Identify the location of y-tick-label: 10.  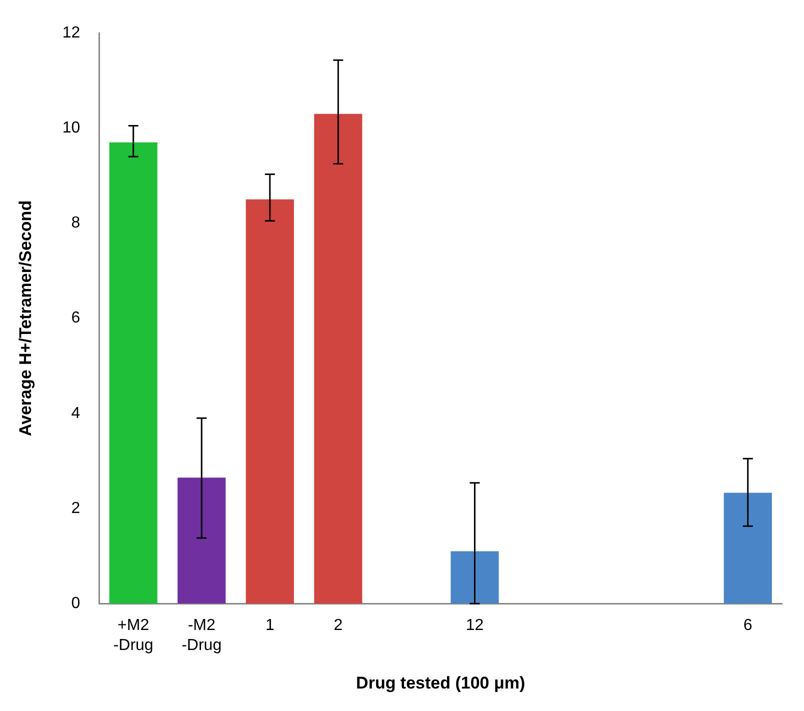
(71, 128).